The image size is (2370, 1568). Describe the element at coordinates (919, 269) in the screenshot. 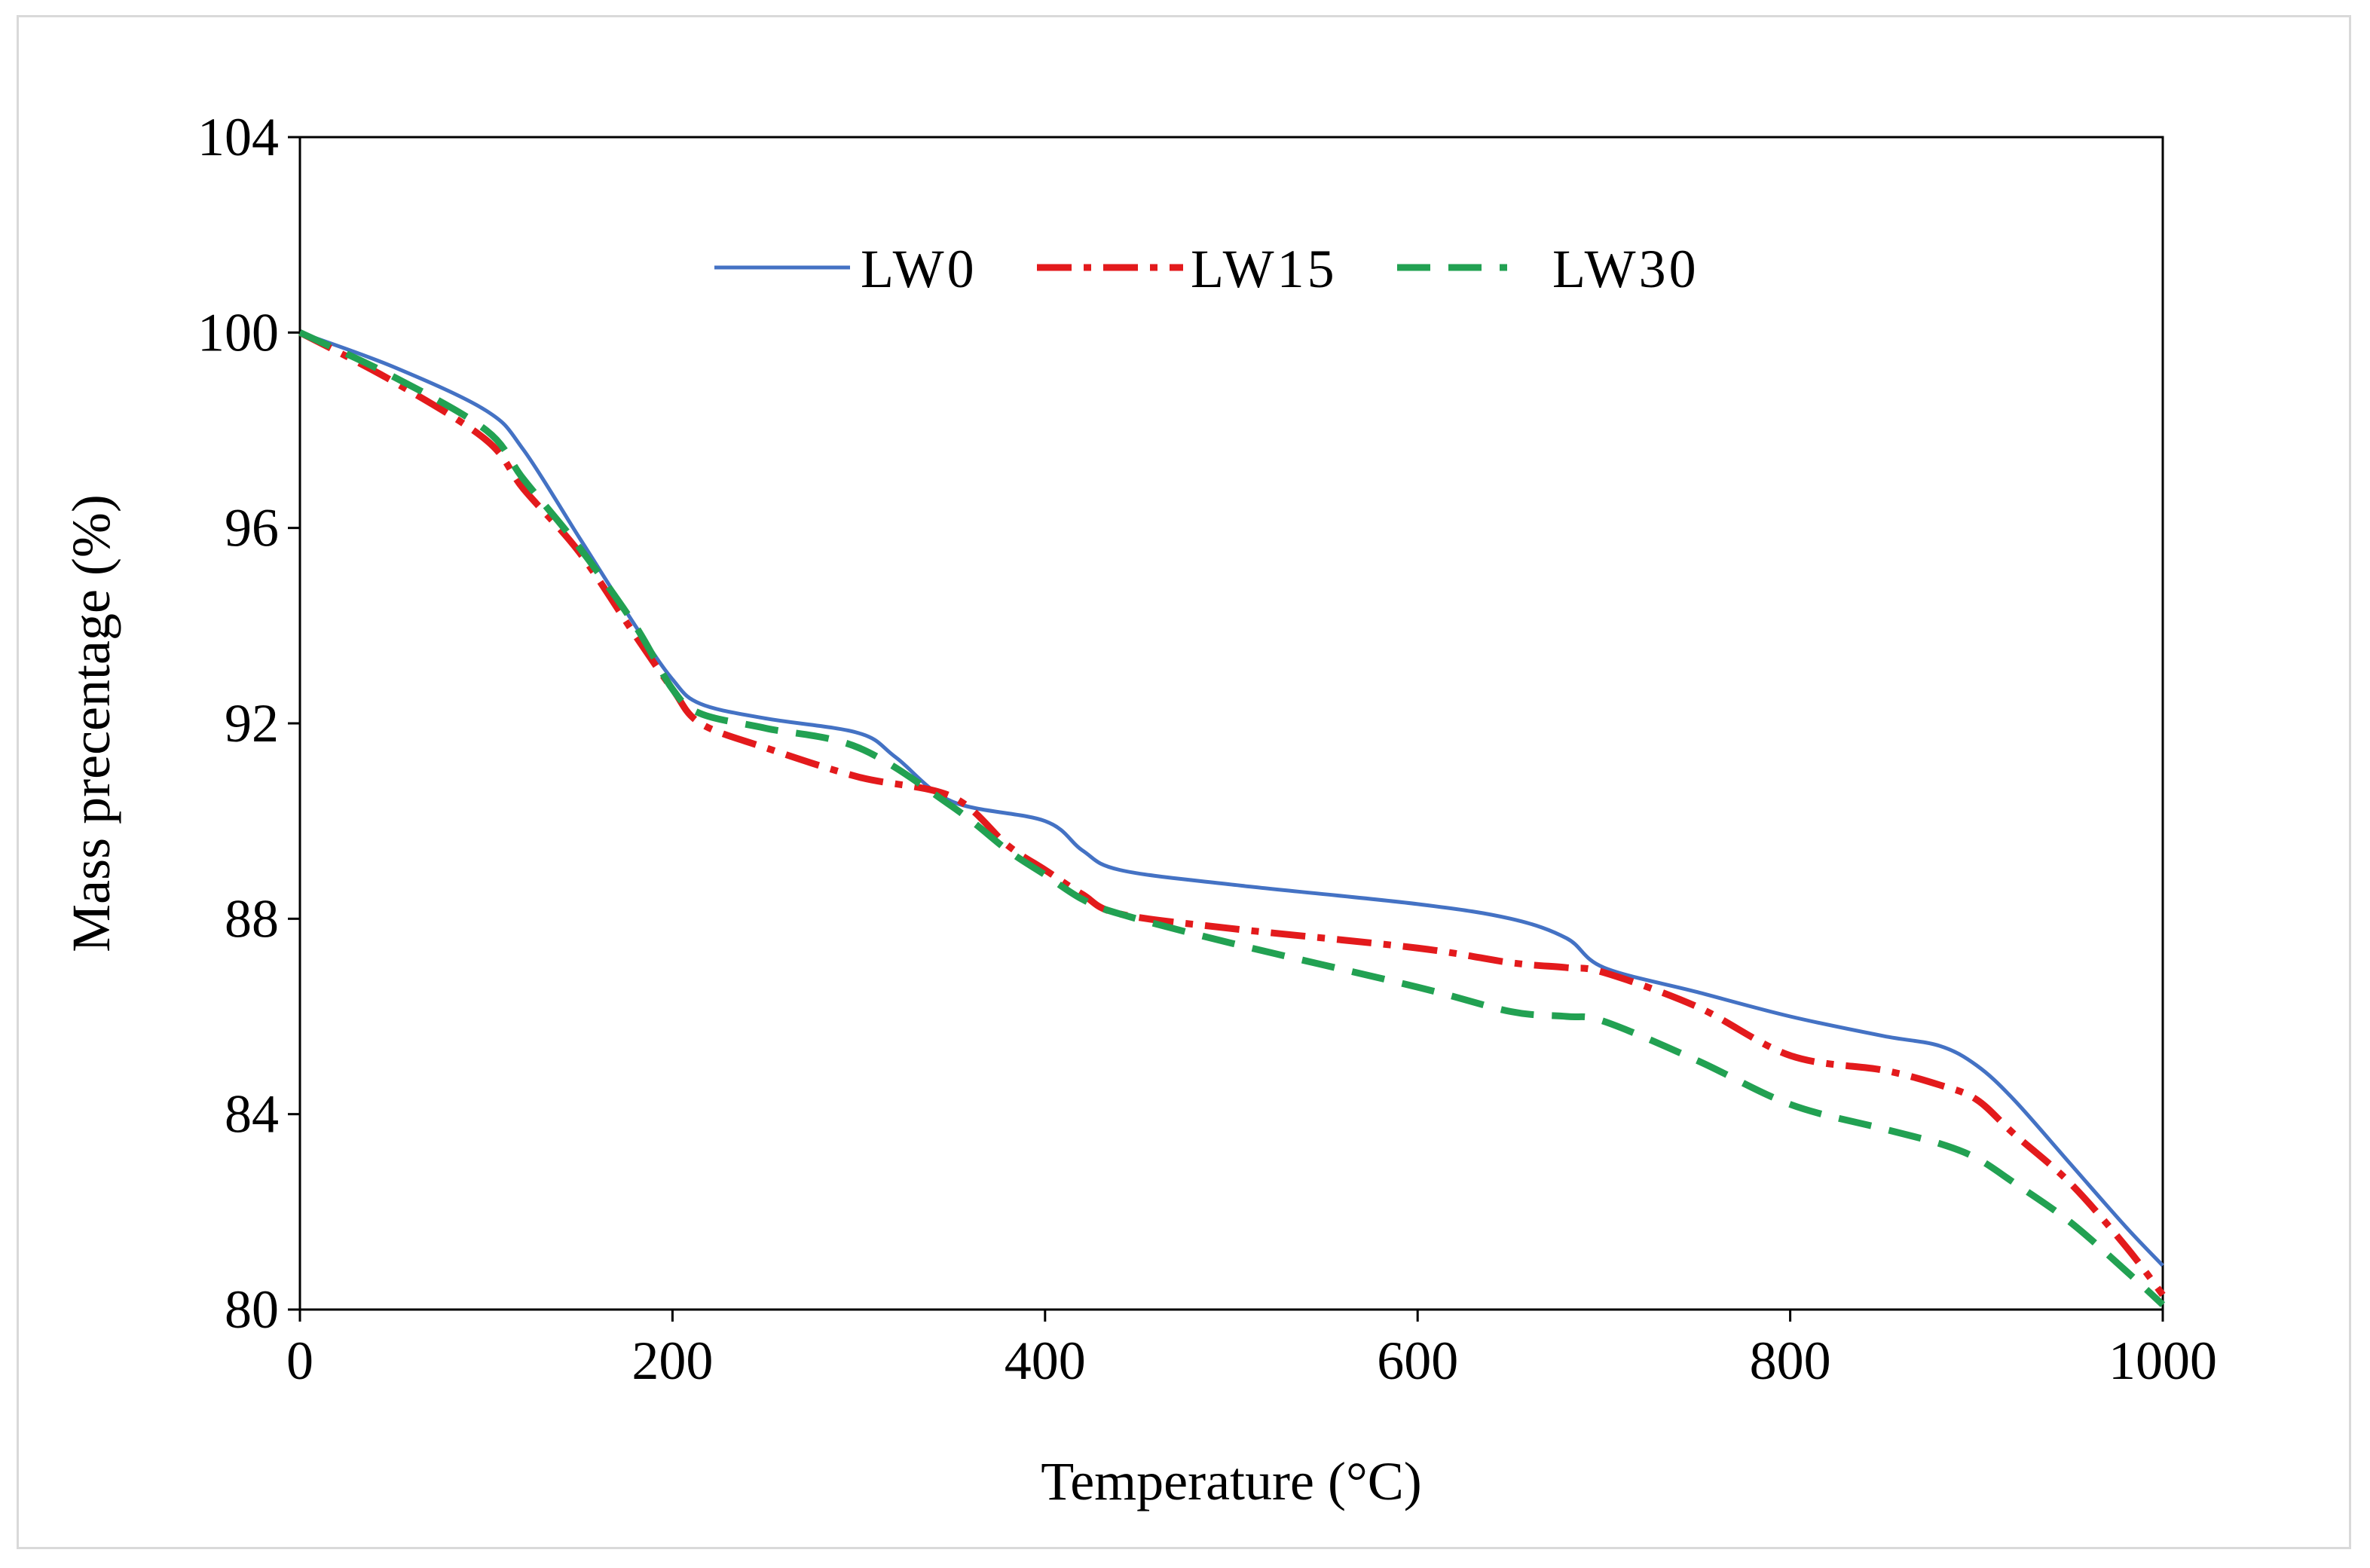

I see `legend-label-lw0: LW0` at that location.